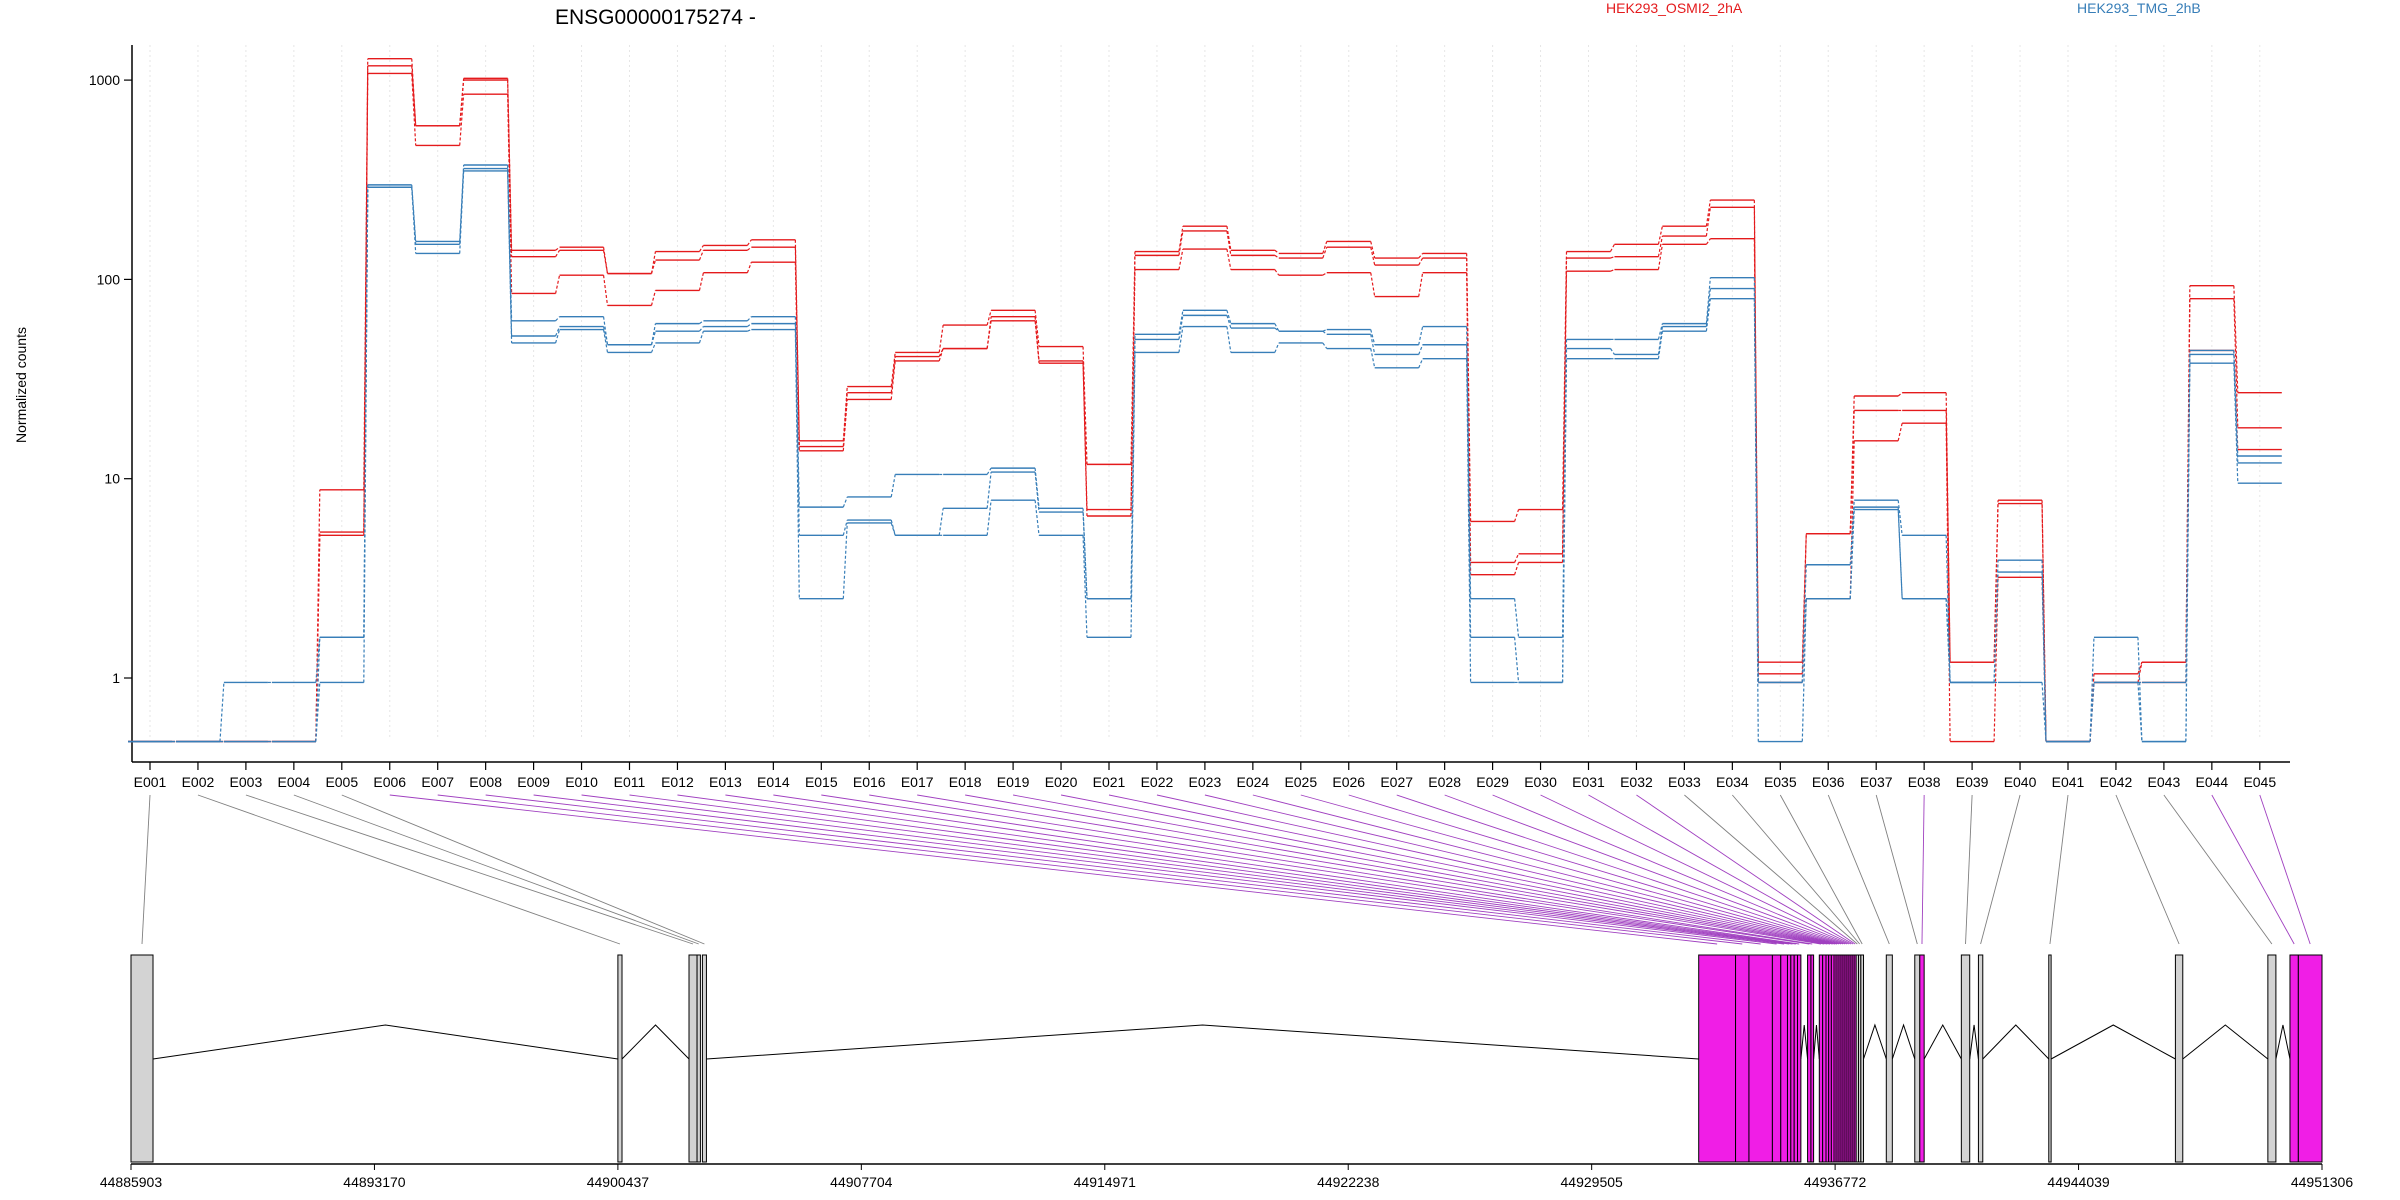  Describe the element at coordinates (1348, 1182) in the screenshot. I see `genome-tick-label: 44922238` at that location.